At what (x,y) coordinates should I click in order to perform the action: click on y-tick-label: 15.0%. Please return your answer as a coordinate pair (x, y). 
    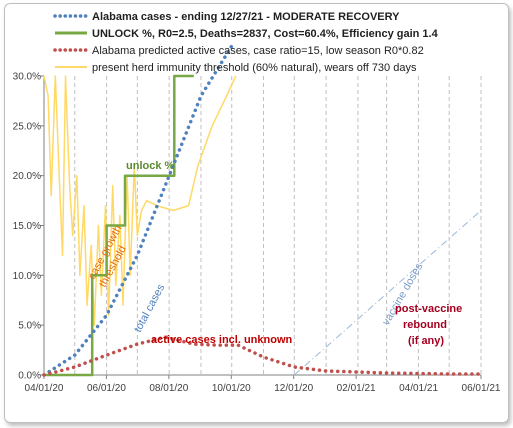
    Looking at the image, I should click on (27, 226).